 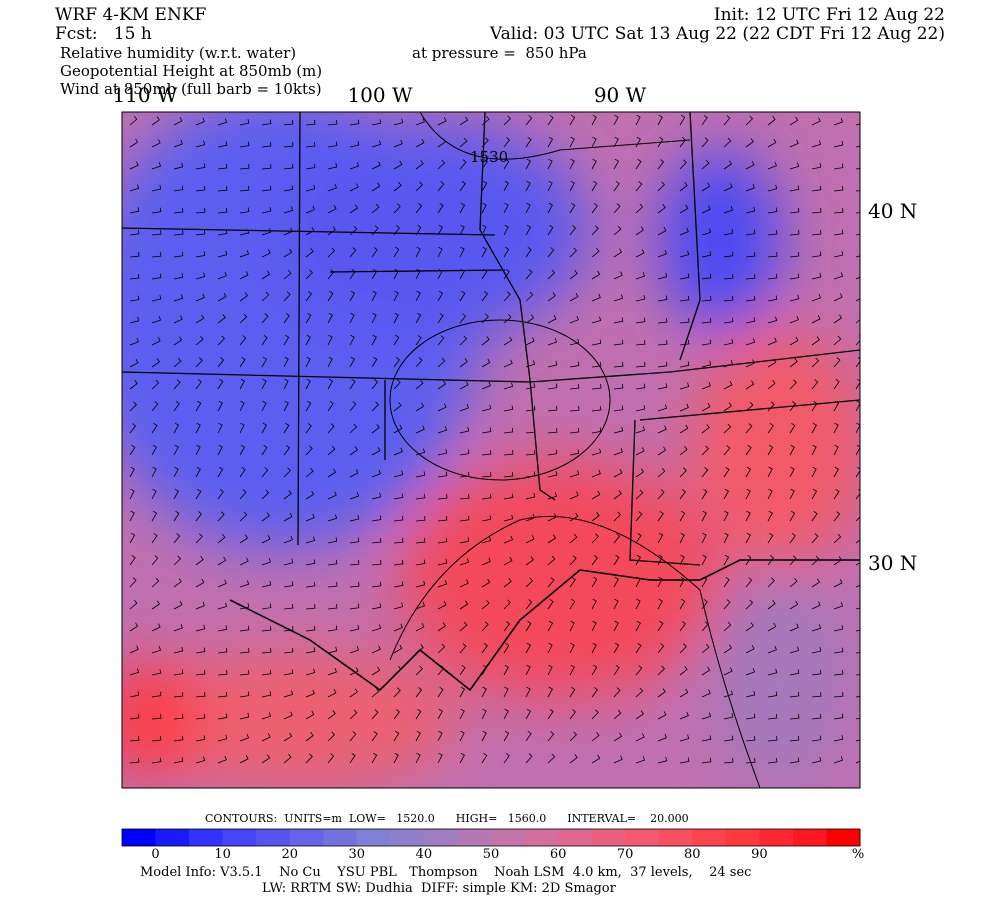 What do you see at coordinates (858, 854) in the screenshot?
I see `colorbar-unit: %` at bounding box center [858, 854].